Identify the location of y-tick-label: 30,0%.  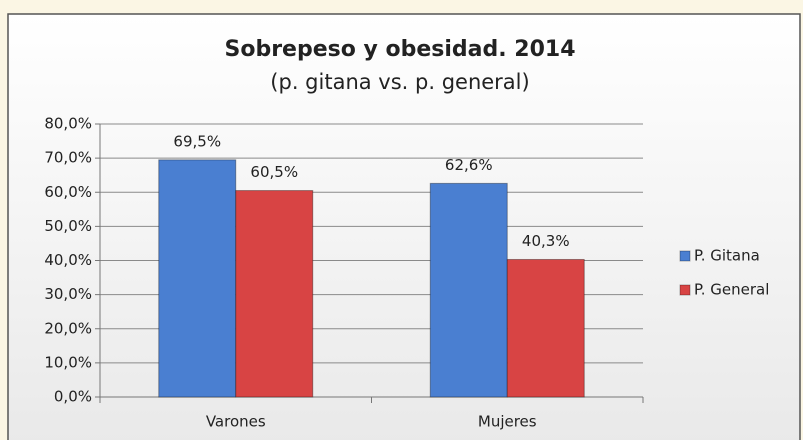
(68, 294).